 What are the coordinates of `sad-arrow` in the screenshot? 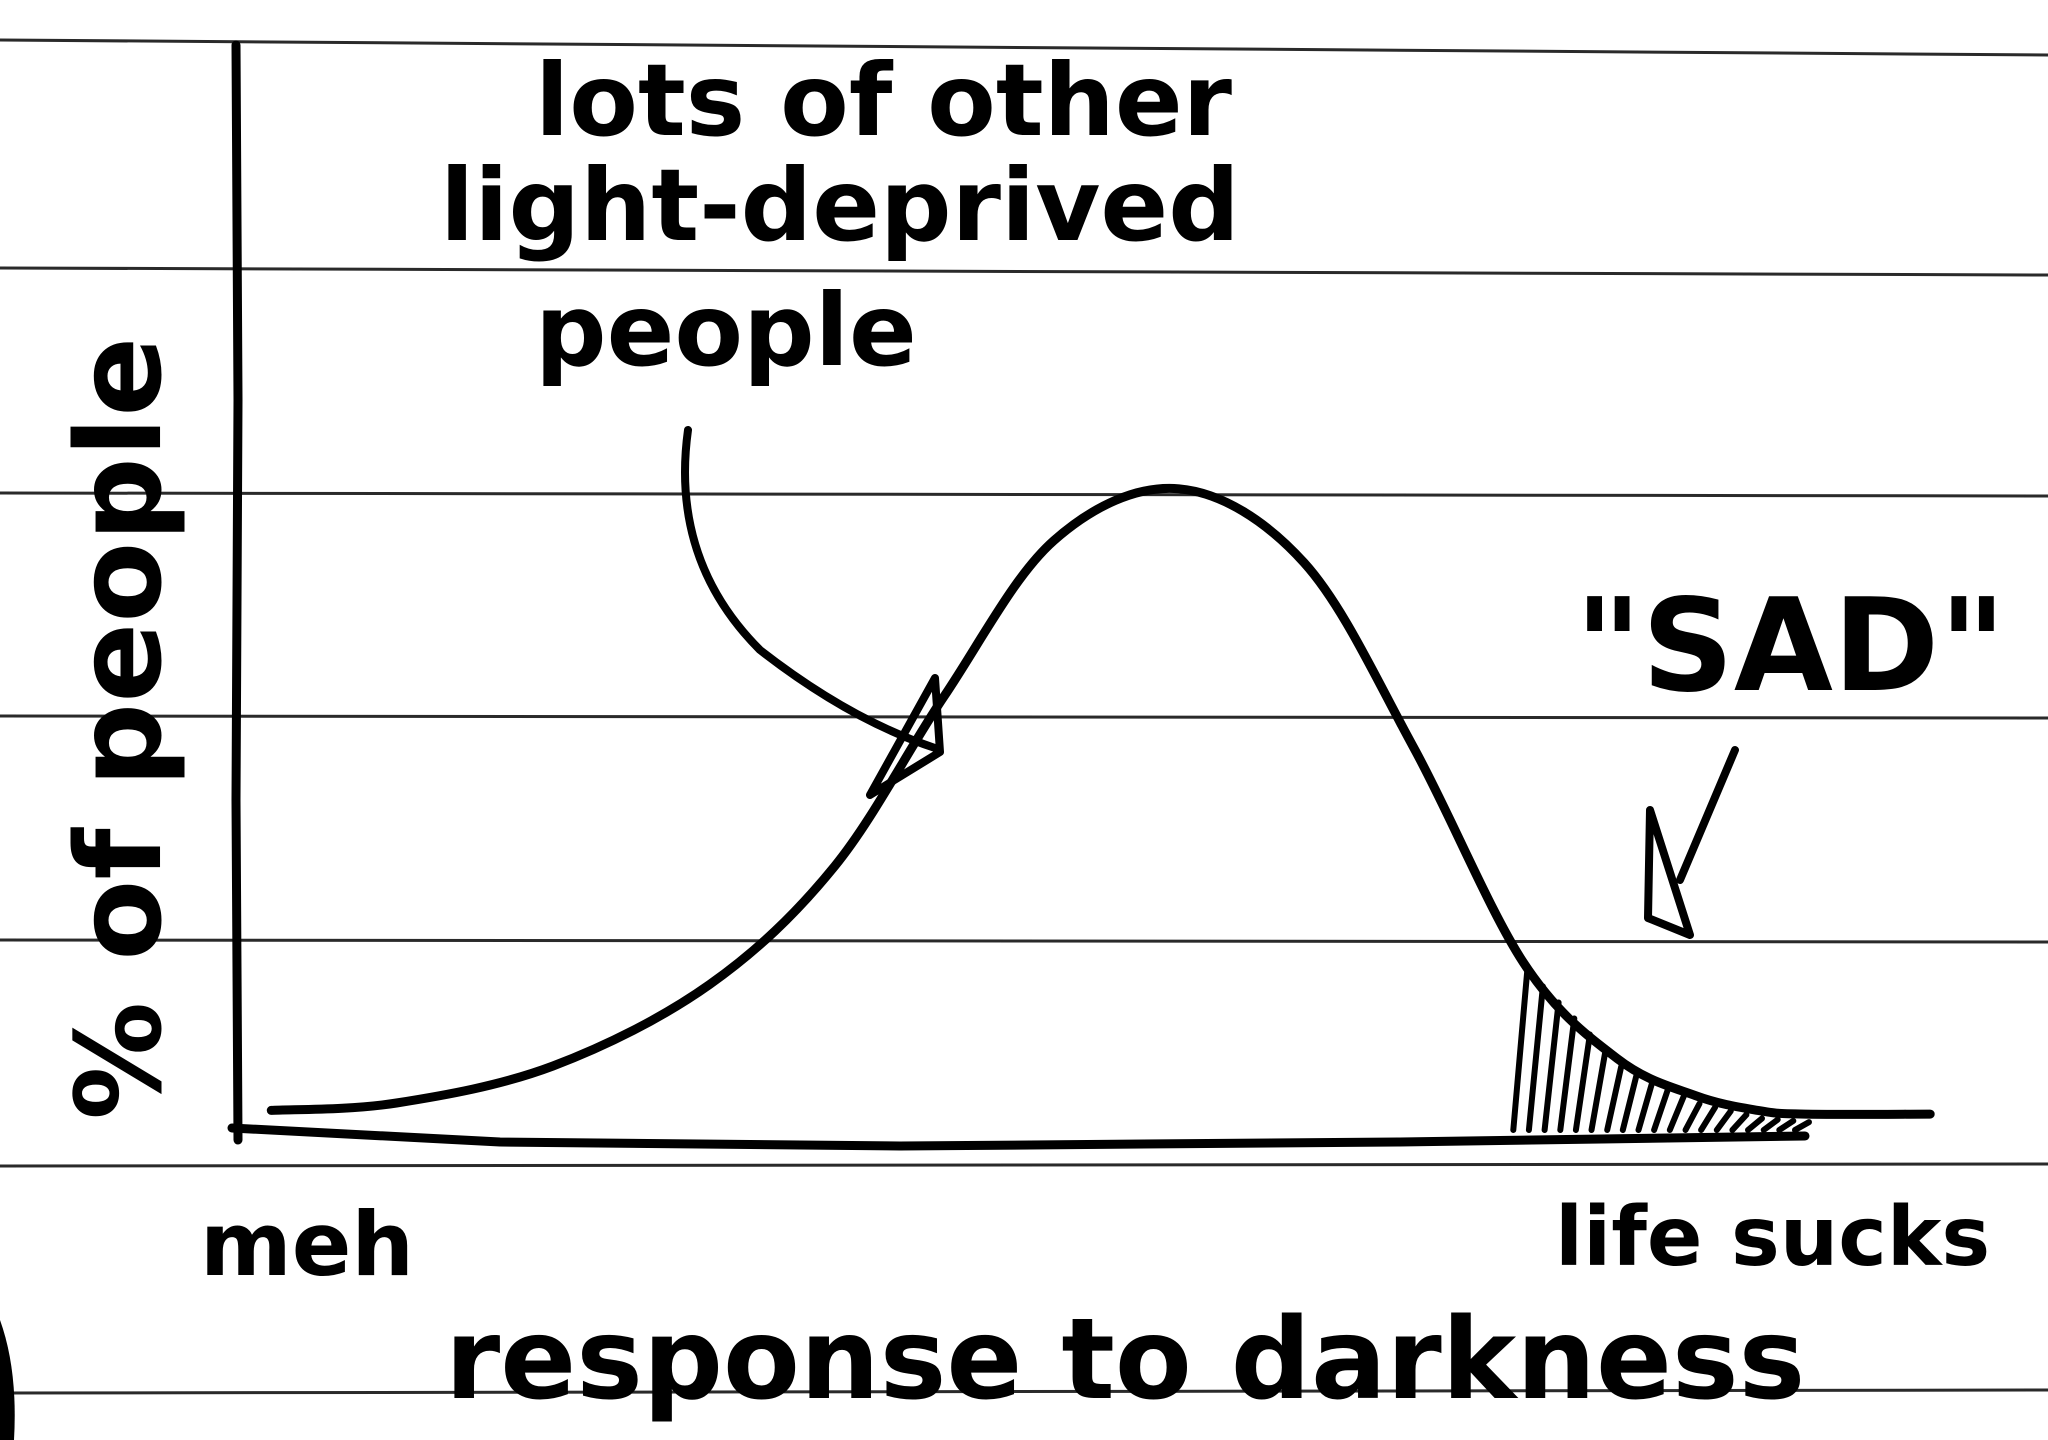 It's located at (1691, 842).